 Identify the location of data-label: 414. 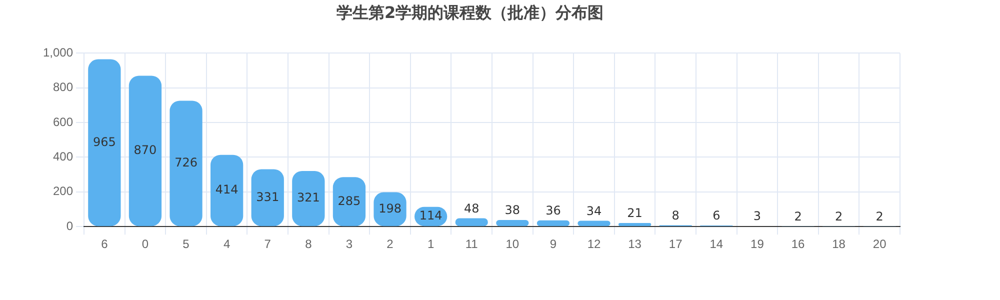
(226, 189).